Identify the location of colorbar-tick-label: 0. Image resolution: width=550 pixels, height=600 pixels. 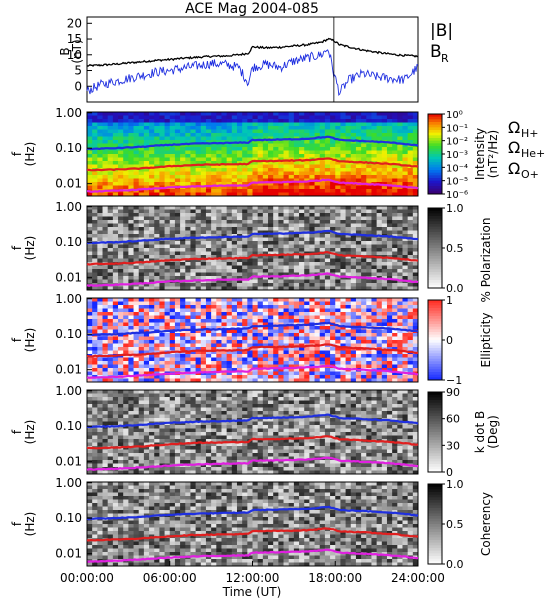
(449, 340).